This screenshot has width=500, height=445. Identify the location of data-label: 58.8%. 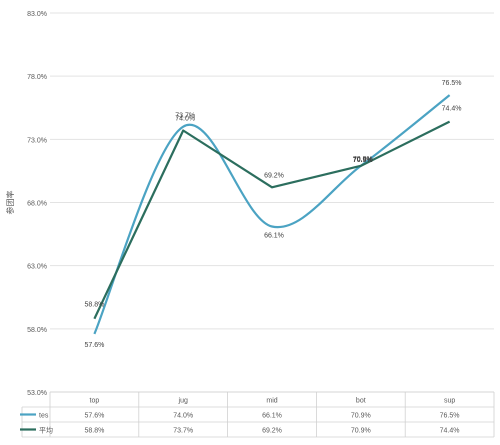
(94, 305).